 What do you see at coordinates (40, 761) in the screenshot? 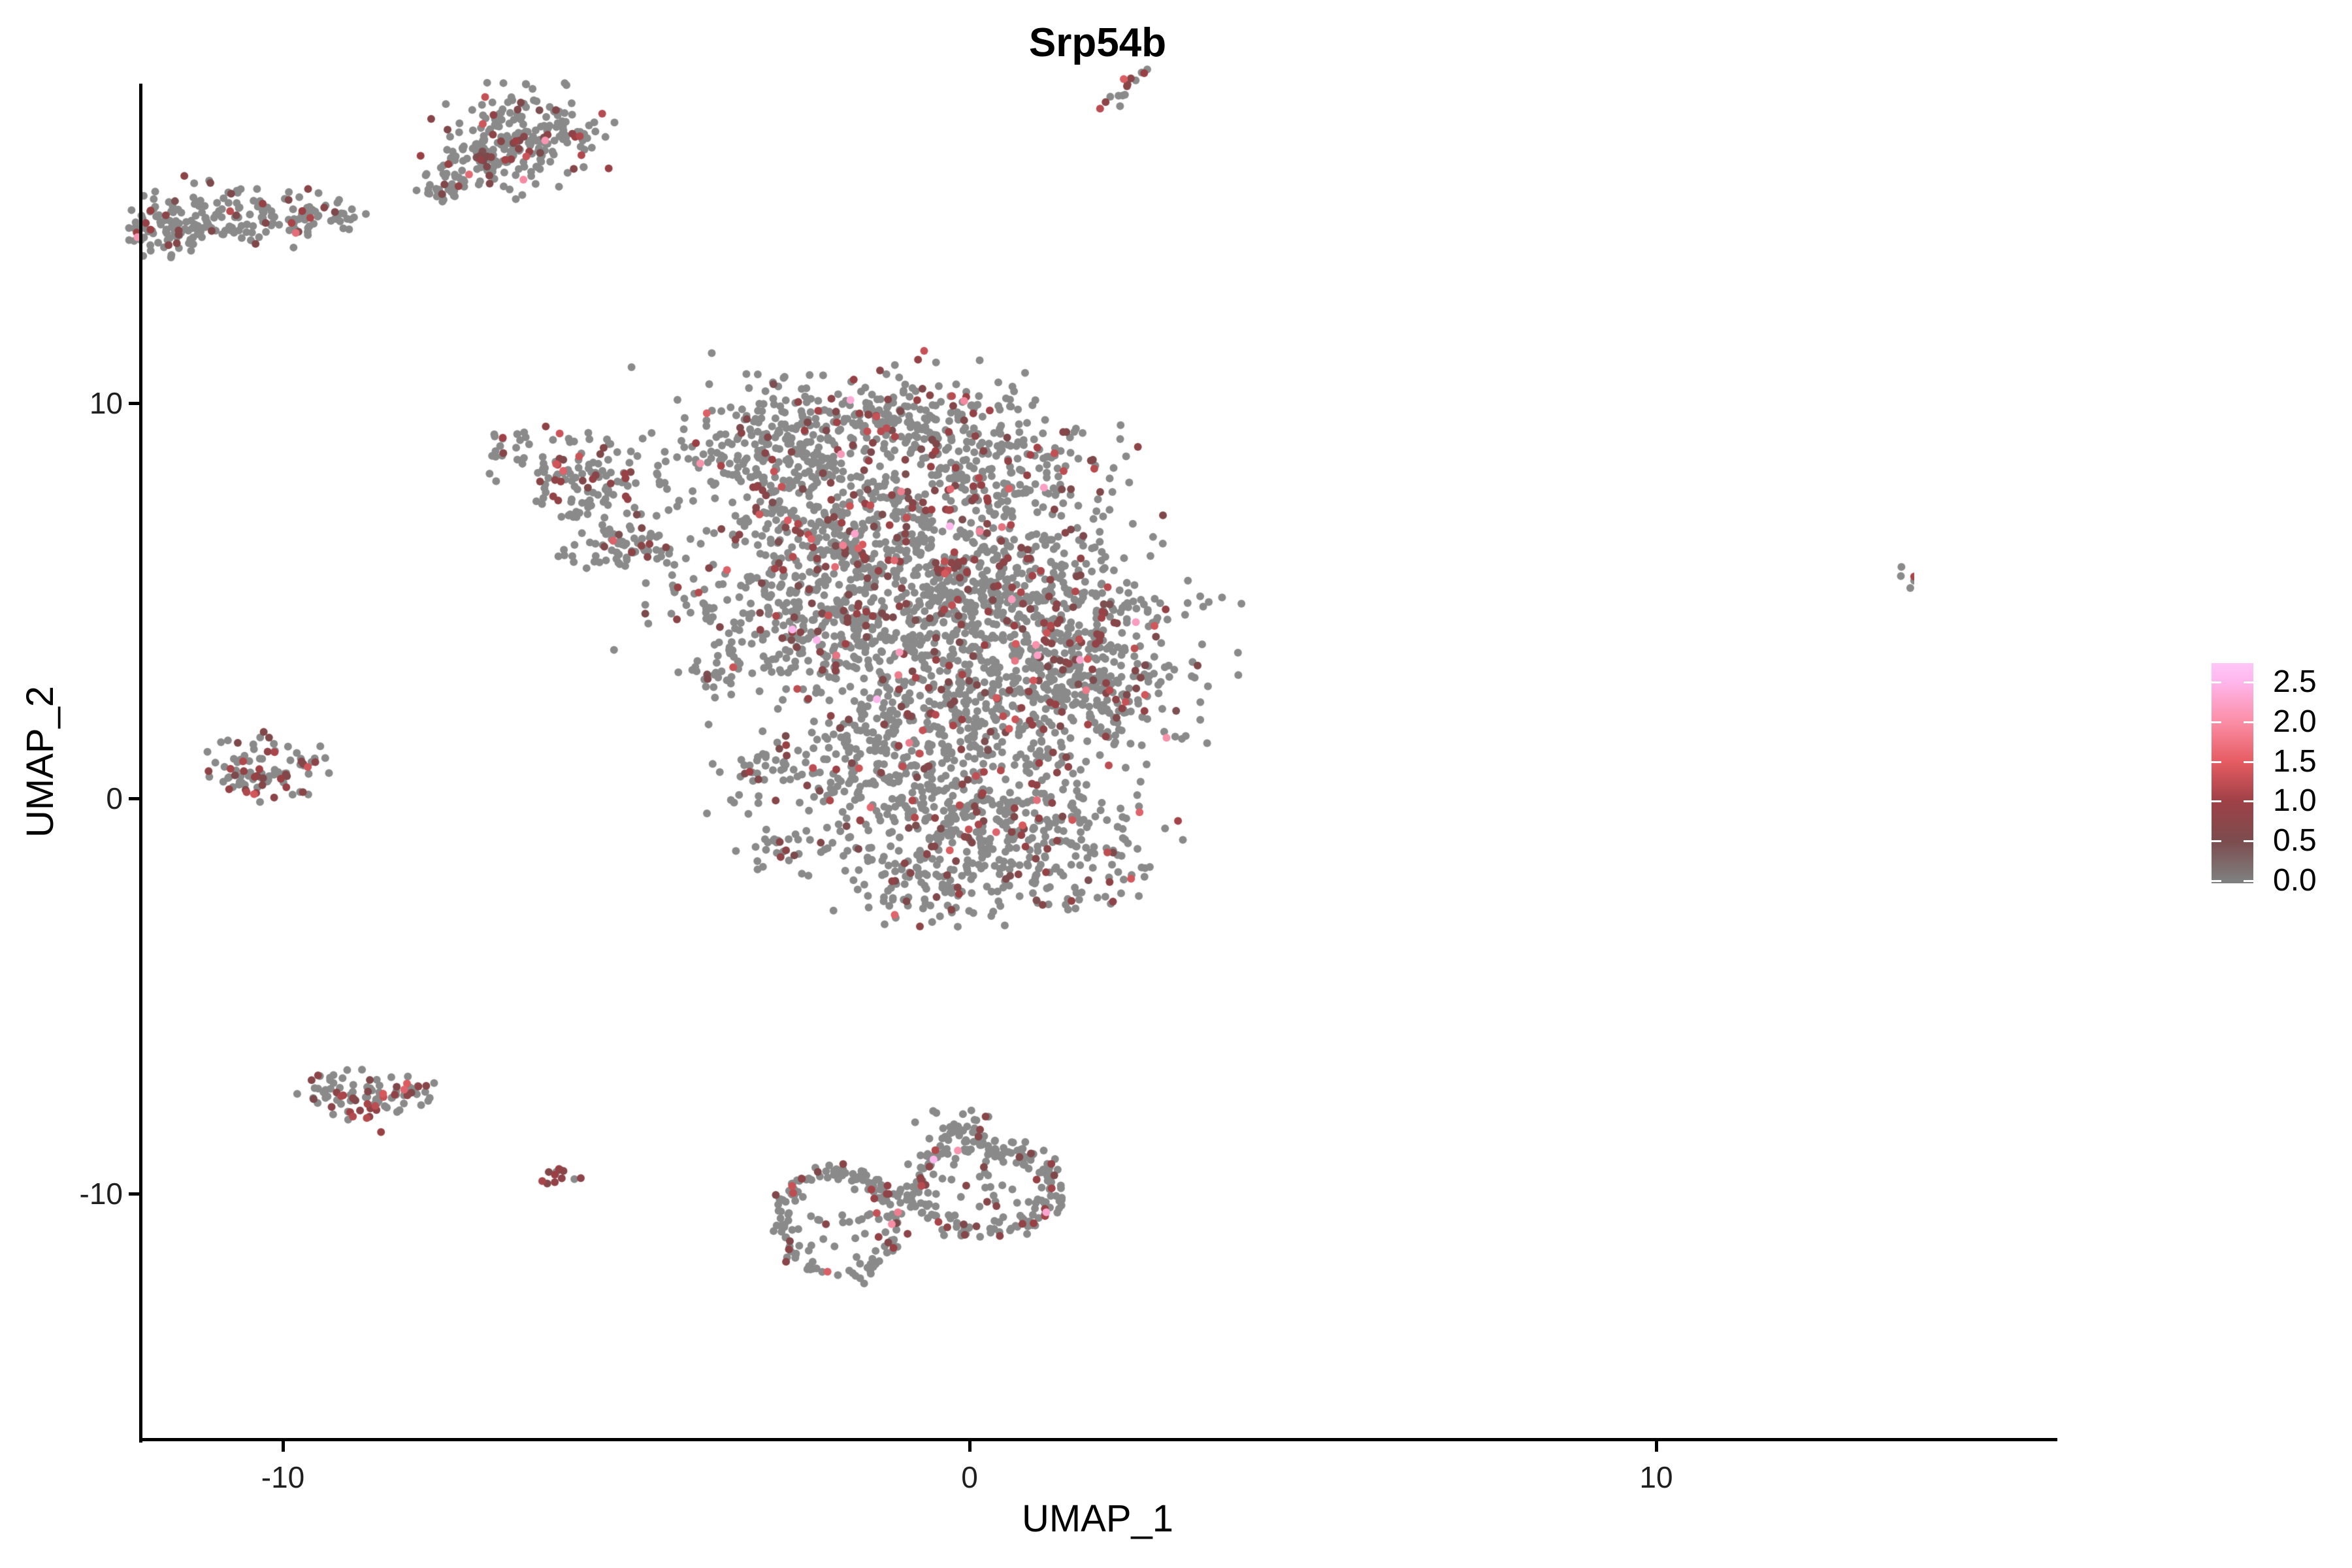
I see `y-axis-title: UMAP_2` at bounding box center [40, 761].